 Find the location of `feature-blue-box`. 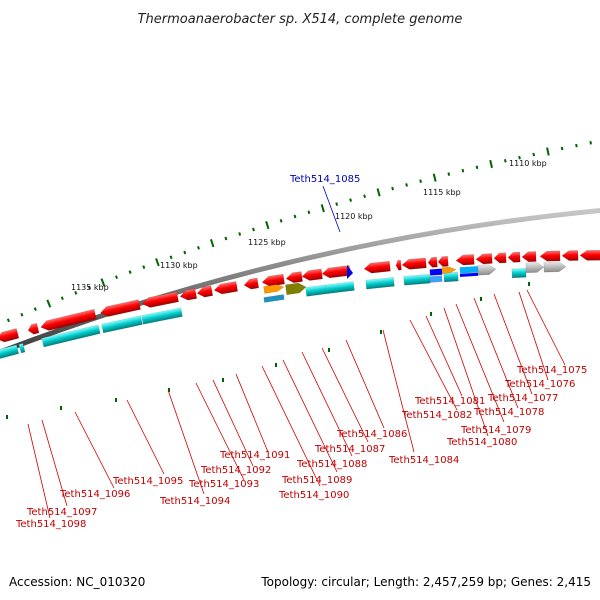

feature-blue-box is located at coordinates (436, 272).